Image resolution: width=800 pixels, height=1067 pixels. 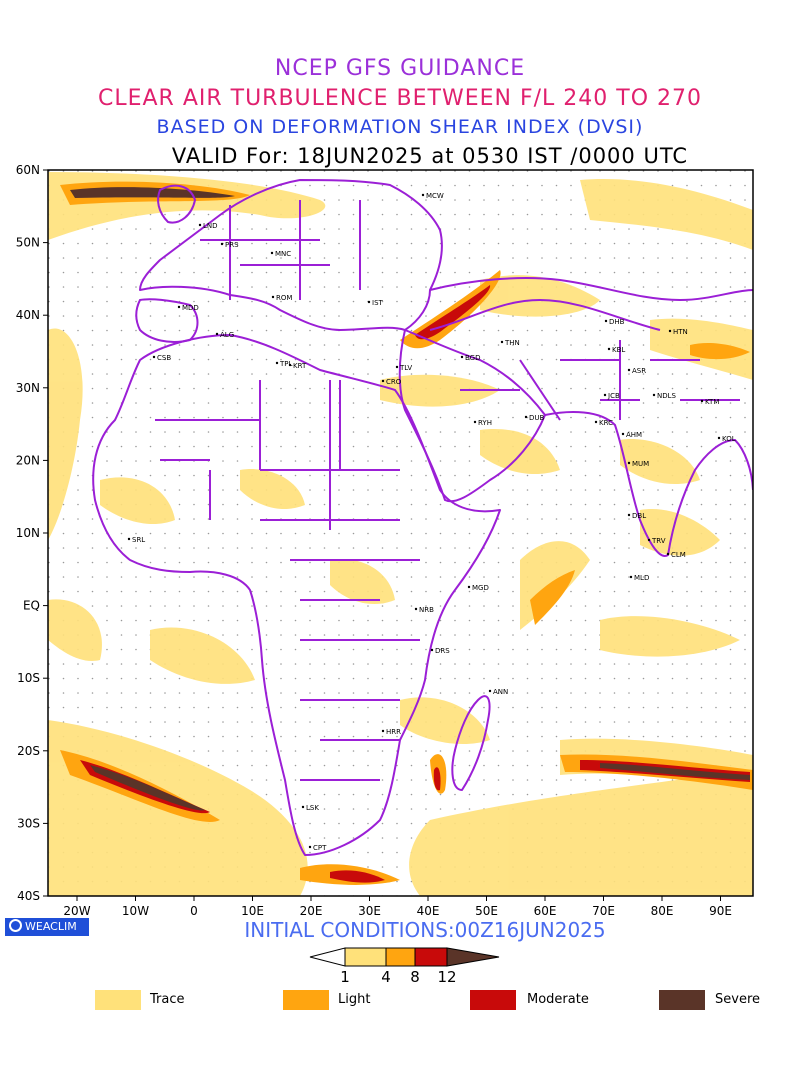 What do you see at coordinates (678, 555) in the screenshot?
I see `city-label: CLM` at bounding box center [678, 555].